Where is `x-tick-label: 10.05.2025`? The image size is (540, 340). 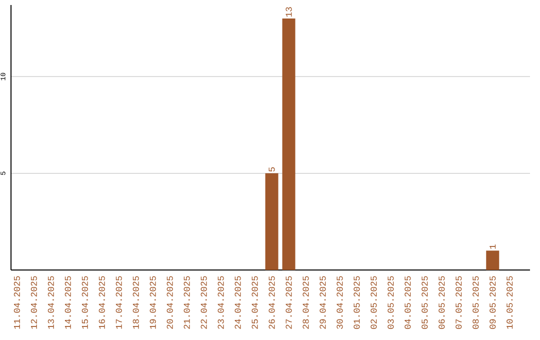 x-tick-label: 10.05.2025 is located at coordinates (509, 302).